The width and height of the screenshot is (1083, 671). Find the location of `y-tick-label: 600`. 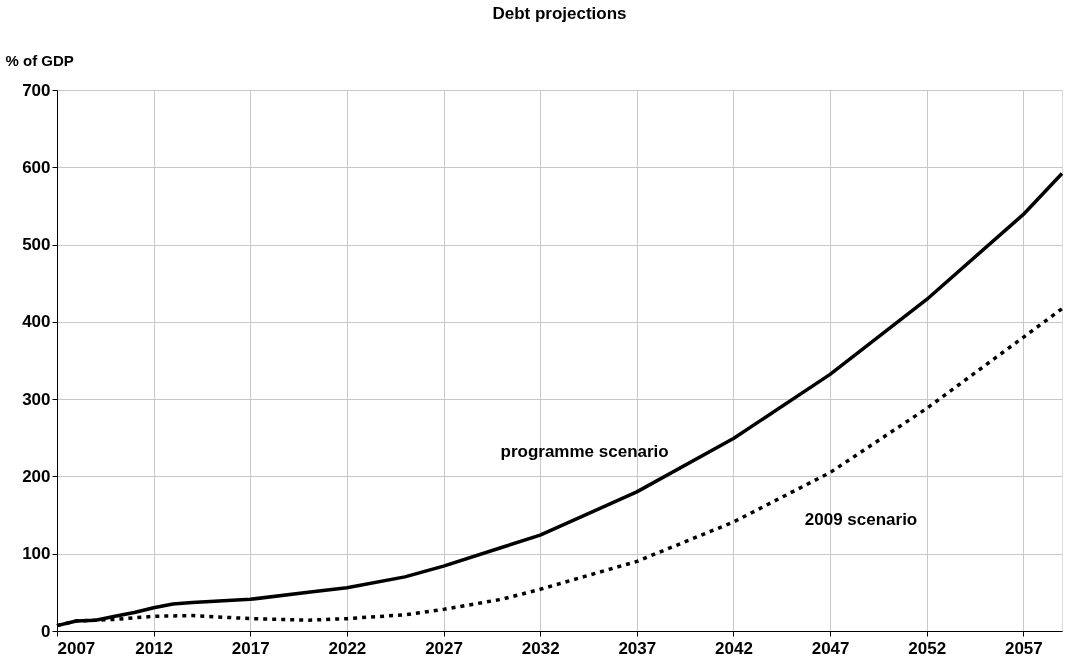

y-tick-label: 600 is located at coordinates (36, 167).